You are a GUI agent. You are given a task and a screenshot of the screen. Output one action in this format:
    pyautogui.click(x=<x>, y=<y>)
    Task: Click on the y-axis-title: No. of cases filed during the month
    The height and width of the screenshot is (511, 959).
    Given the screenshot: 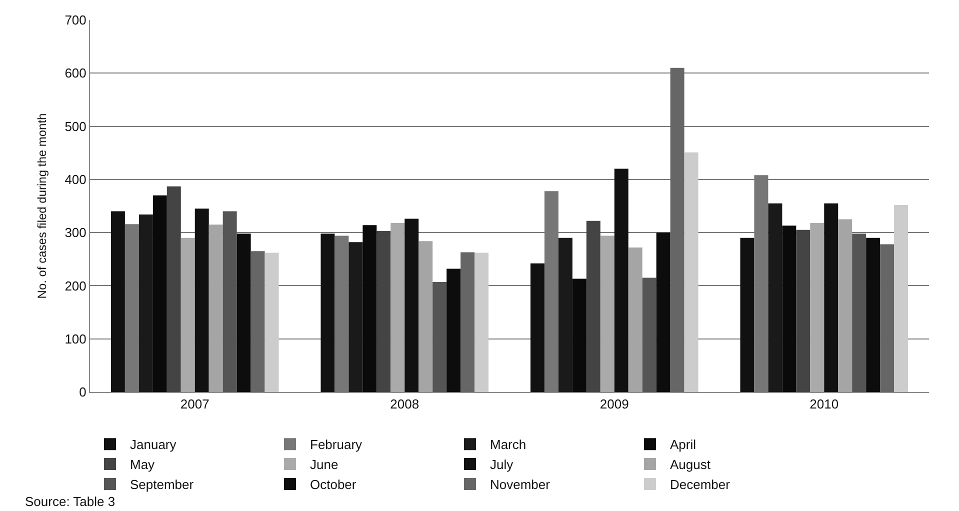 What is the action you would take?
    pyautogui.click(x=41, y=206)
    